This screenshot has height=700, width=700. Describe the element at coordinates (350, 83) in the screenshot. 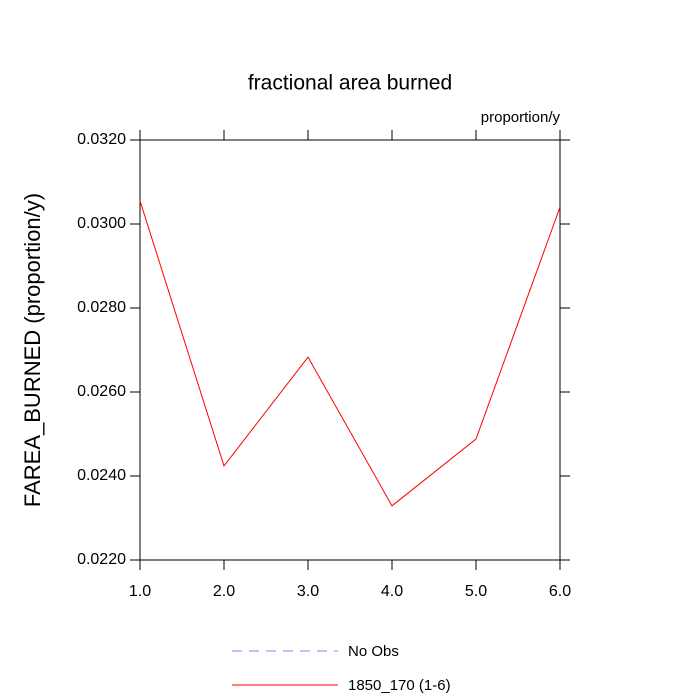

I see `chart-title: fractional area burned` at that location.